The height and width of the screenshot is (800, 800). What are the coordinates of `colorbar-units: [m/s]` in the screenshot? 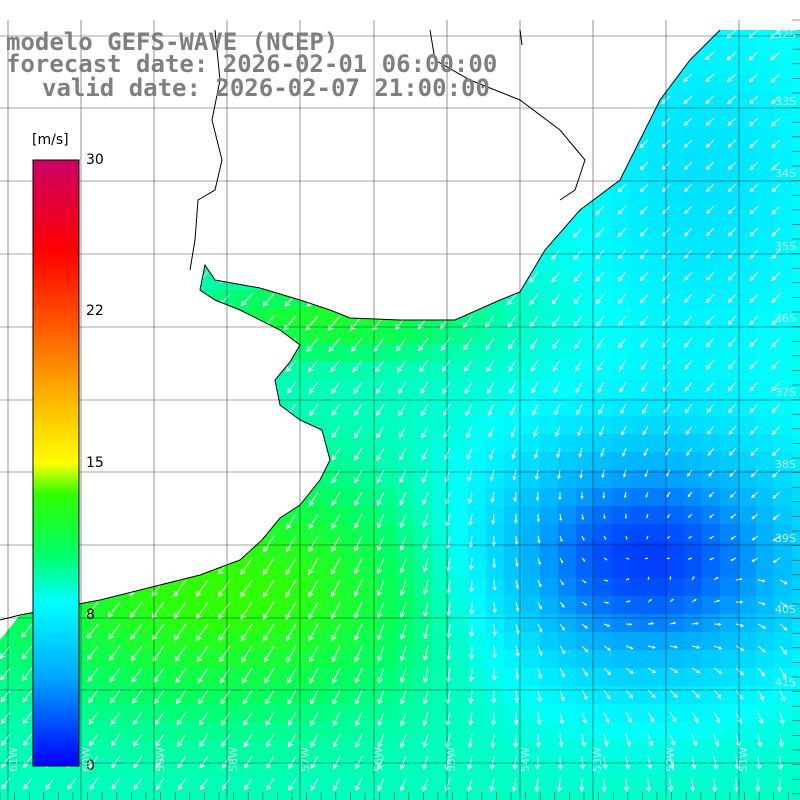 It's located at (50, 140).